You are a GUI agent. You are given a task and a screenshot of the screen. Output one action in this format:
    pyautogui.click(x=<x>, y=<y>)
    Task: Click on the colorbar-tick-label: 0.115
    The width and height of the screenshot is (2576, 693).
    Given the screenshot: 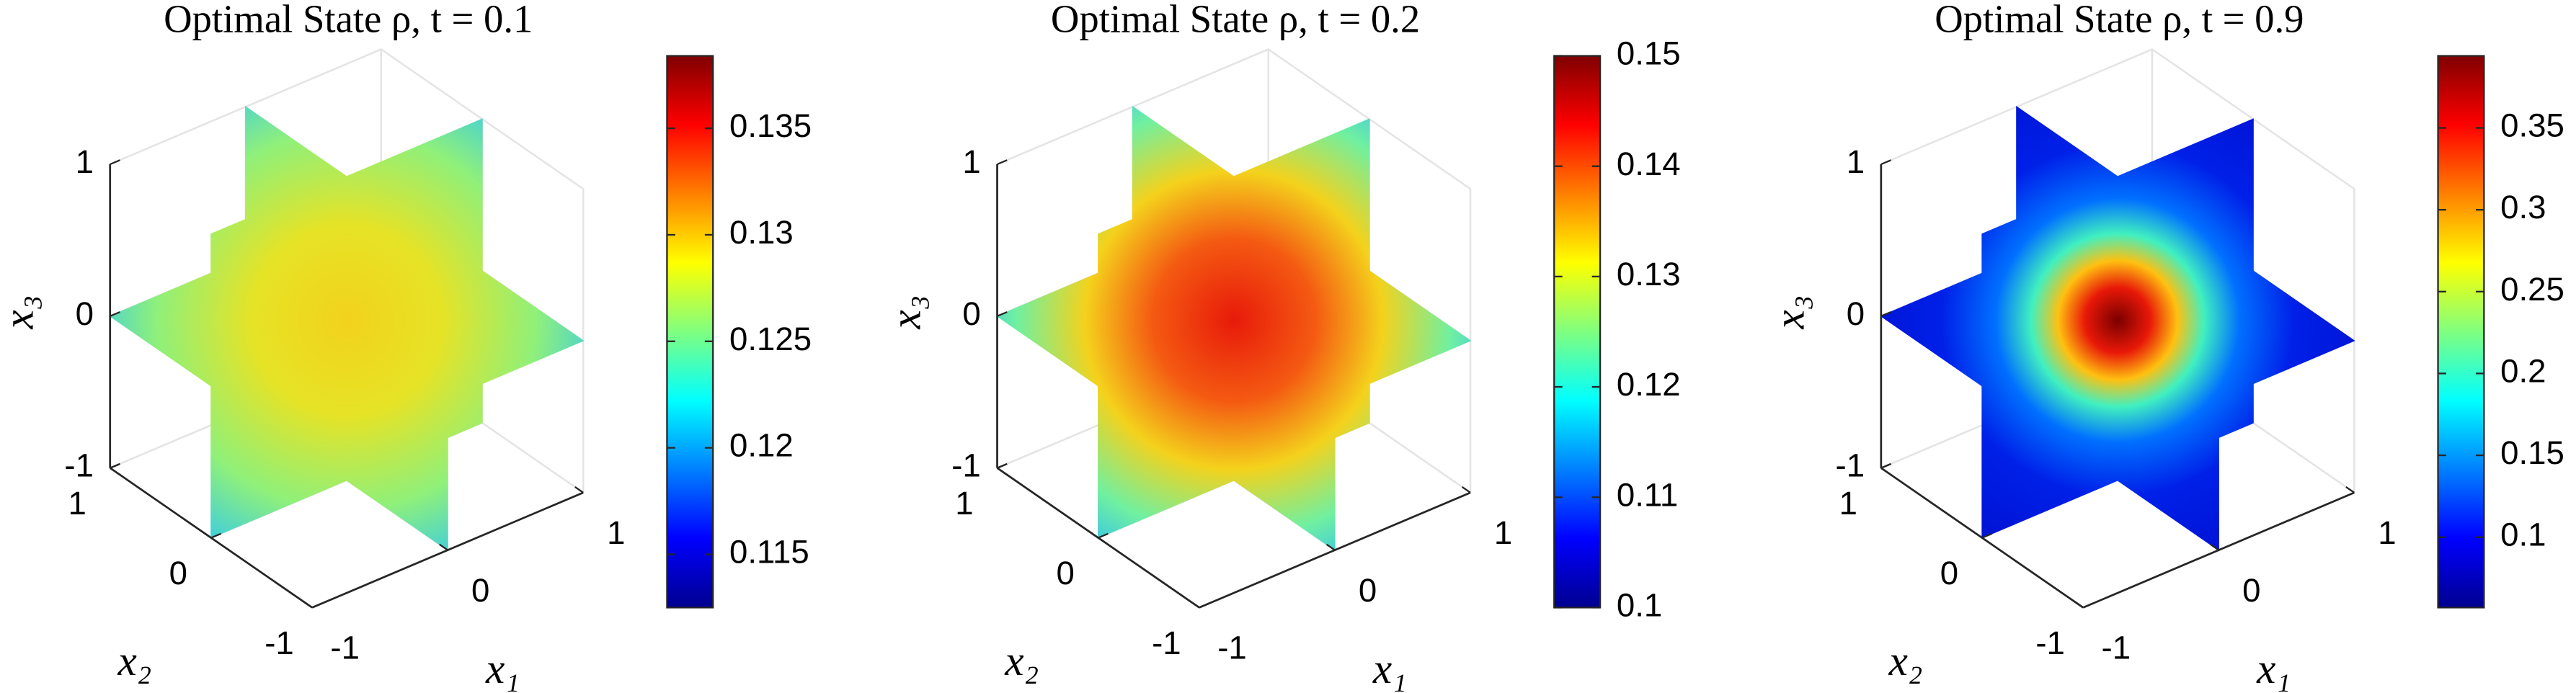 What is the action you would take?
    pyautogui.click(x=769, y=552)
    